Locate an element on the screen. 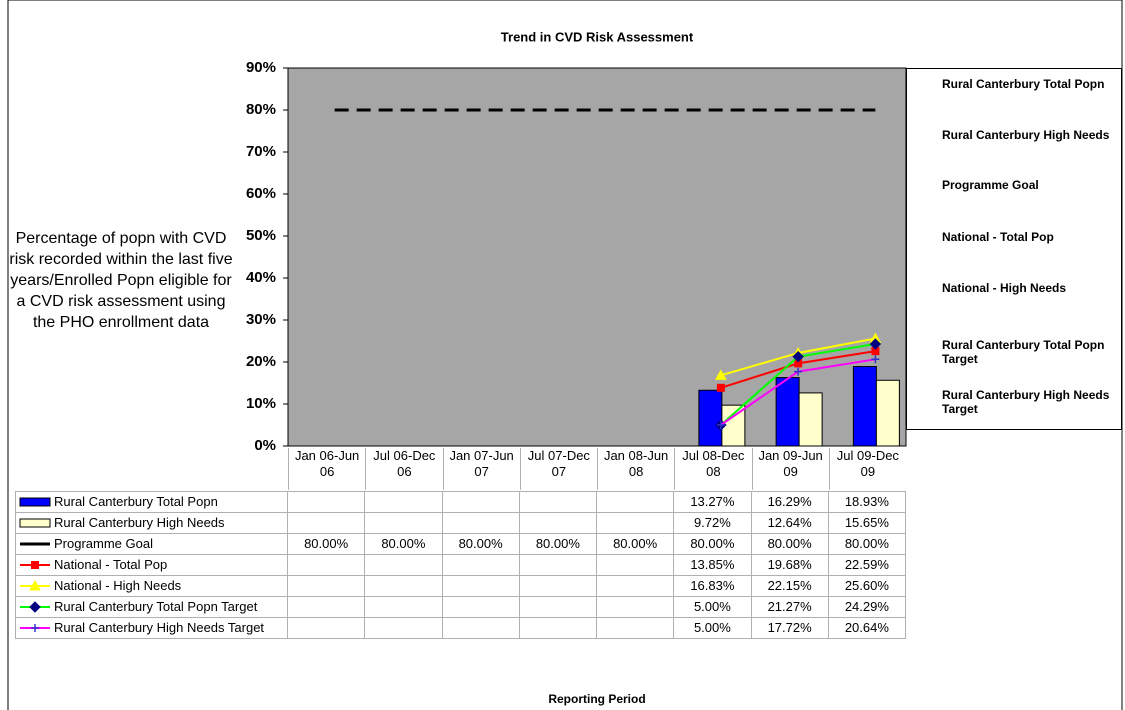  y-tick-label: 0% is located at coordinates (265, 445).